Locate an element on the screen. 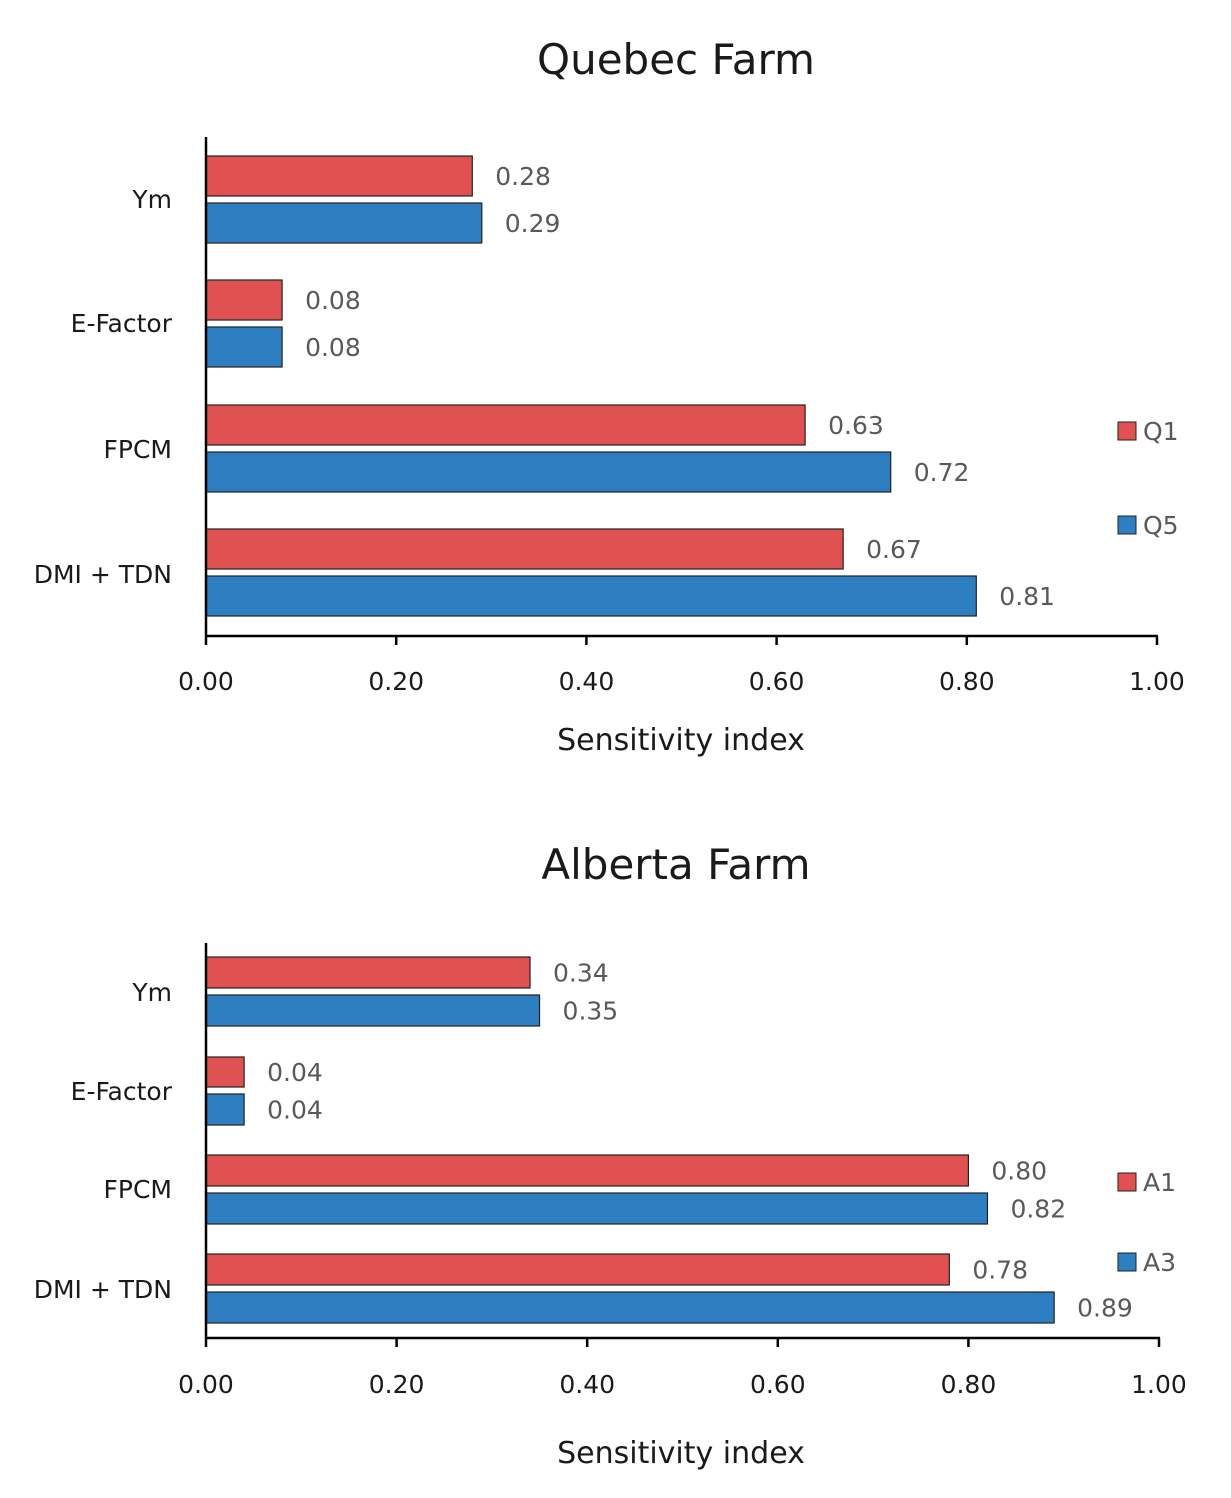  data-label: 0.35 is located at coordinates (591, 1011).